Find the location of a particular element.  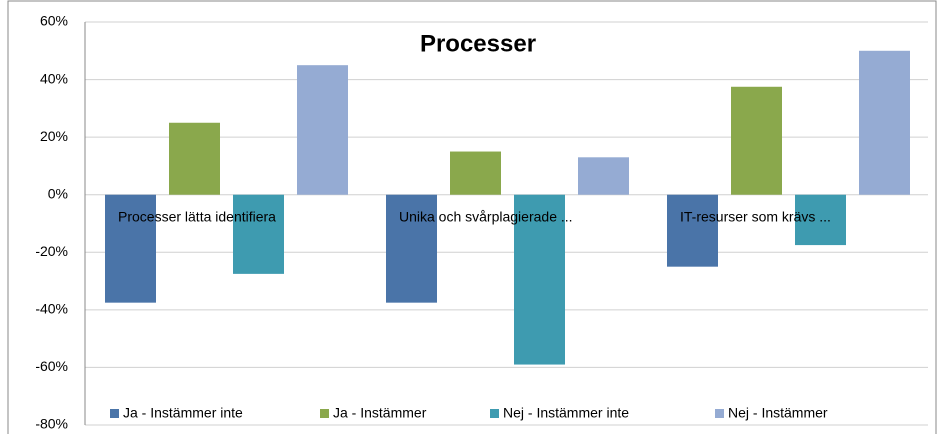

legend-label: Ja - Instämmer inte is located at coordinates (183, 413).